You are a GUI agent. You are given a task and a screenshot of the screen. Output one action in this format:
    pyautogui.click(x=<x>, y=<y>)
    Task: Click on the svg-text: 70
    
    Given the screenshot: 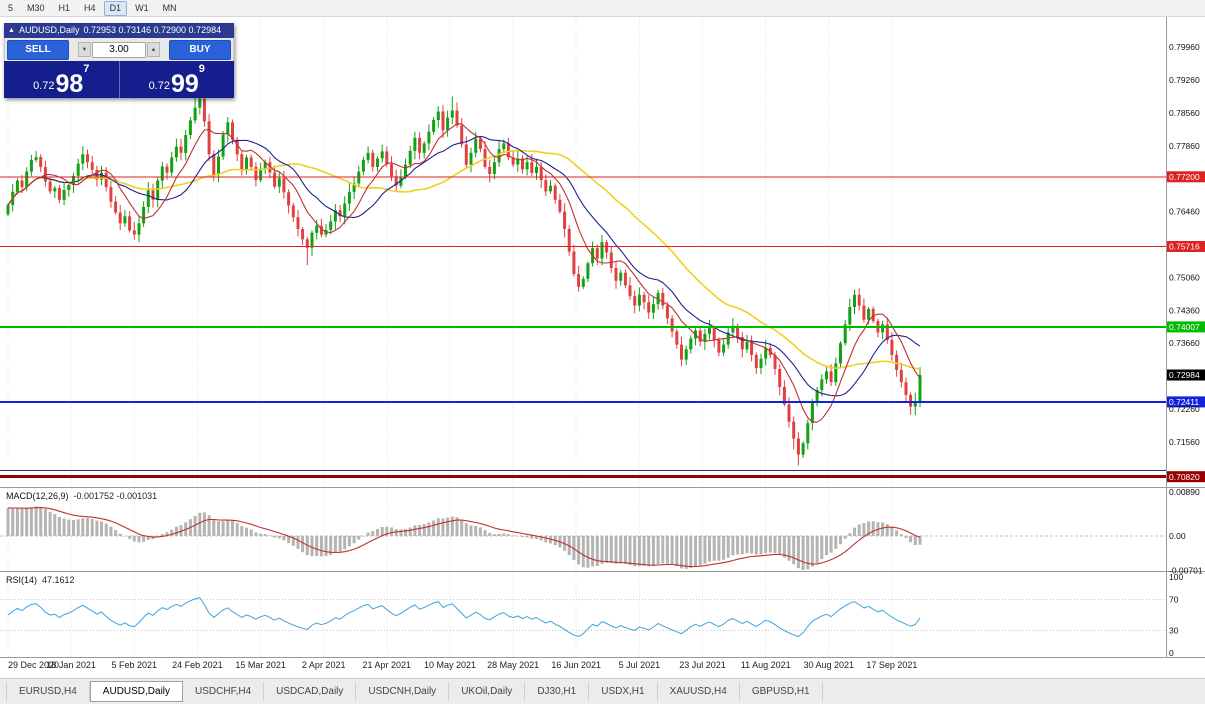 What is the action you would take?
    pyautogui.click(x=1174, y=600)
    